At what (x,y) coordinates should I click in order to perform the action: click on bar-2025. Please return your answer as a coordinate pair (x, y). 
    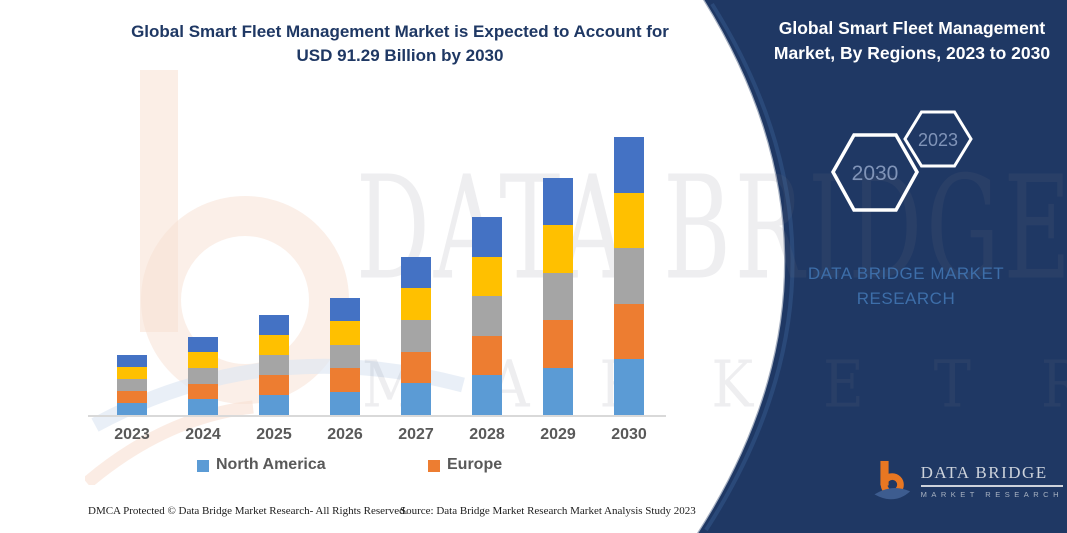
    Looking at the image, I should click on (274, 365).